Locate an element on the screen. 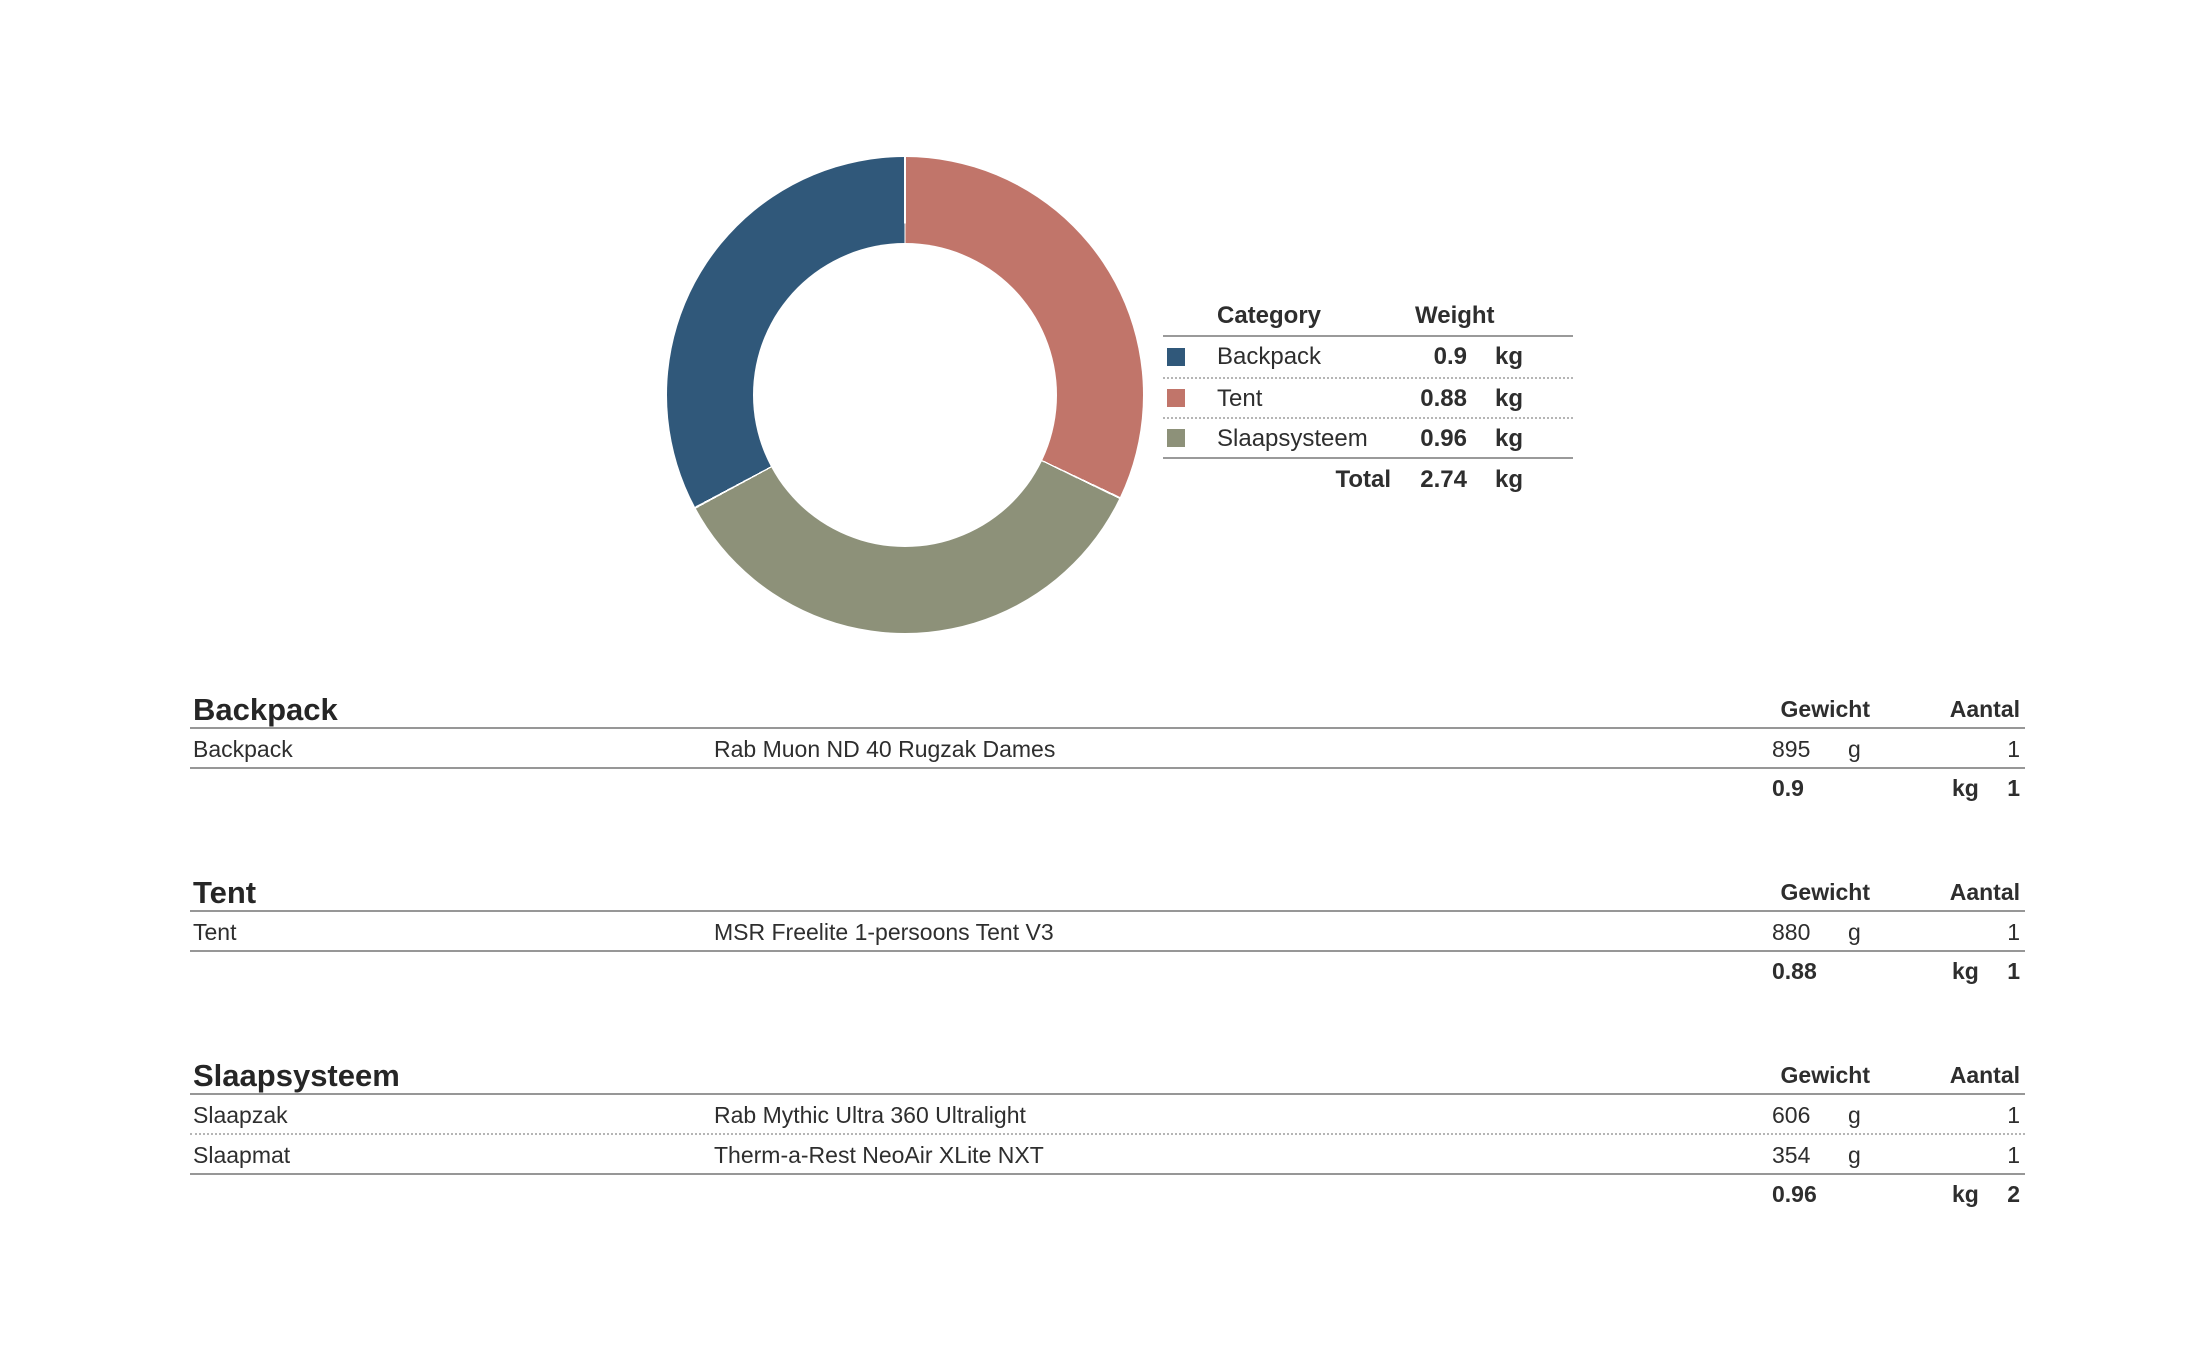 The image size is (2212, 1367). weight-cell: 606 is located at coordinates (1791, 1115).